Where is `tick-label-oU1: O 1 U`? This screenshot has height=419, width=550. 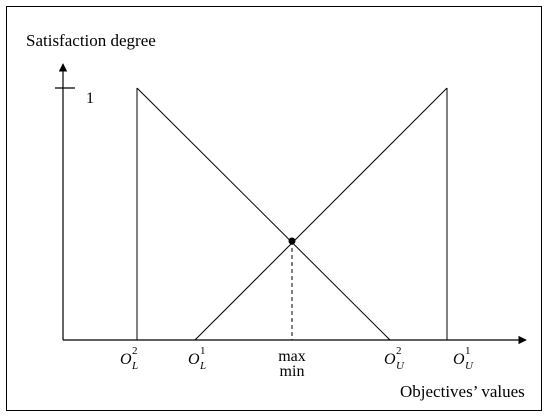
tick-label-oU1: O 1 U is located at coordinates (463, 358).